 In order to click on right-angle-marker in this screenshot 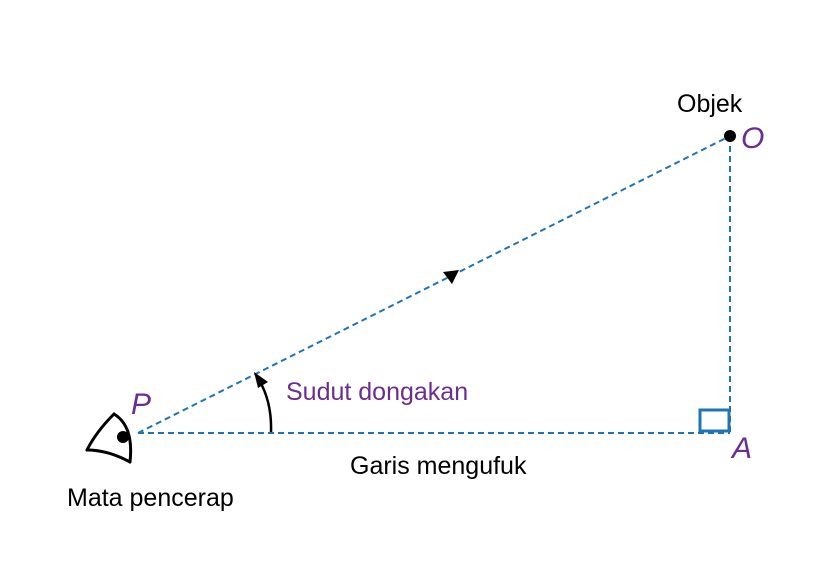, I will do `click(714, 420)`.